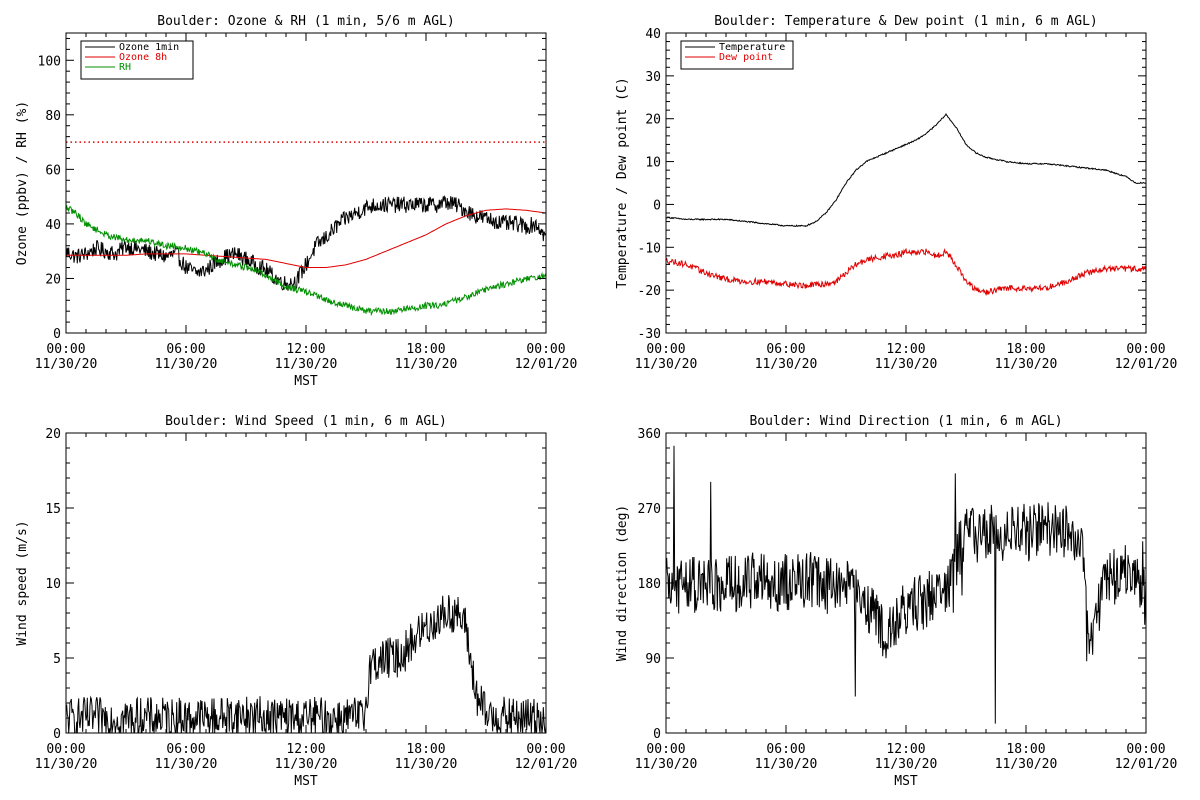 The width and height of the screenshot is (1200, 800). What do you see at coordinates (649, 509) in the screenshot?
I see `y-tick-label: 270` at bounding box center [649, 509].